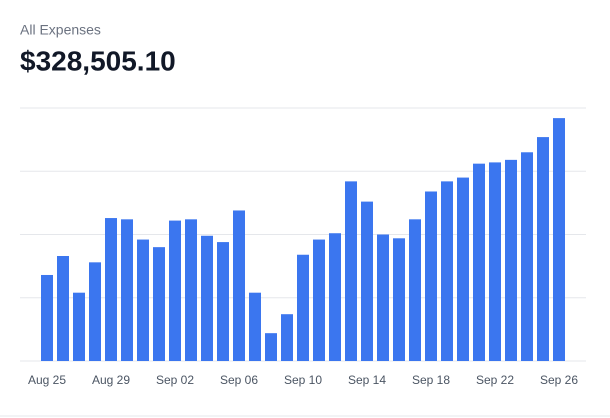 This screenshot has height=418, width=610. I want to click on x-tick-label: Sep 06, so click(239, 380).